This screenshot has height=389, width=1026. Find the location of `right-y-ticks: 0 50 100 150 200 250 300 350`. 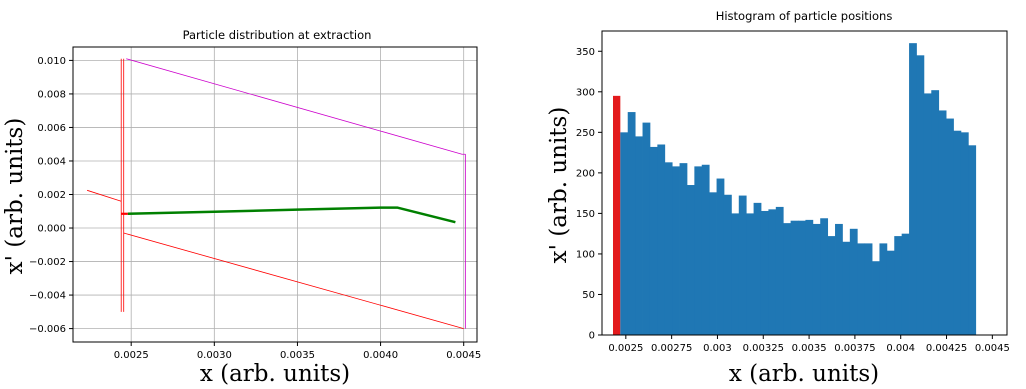

right-y-ticks: 0 50 100 150 200 250 300 350 is located at coordinates (589, 194).